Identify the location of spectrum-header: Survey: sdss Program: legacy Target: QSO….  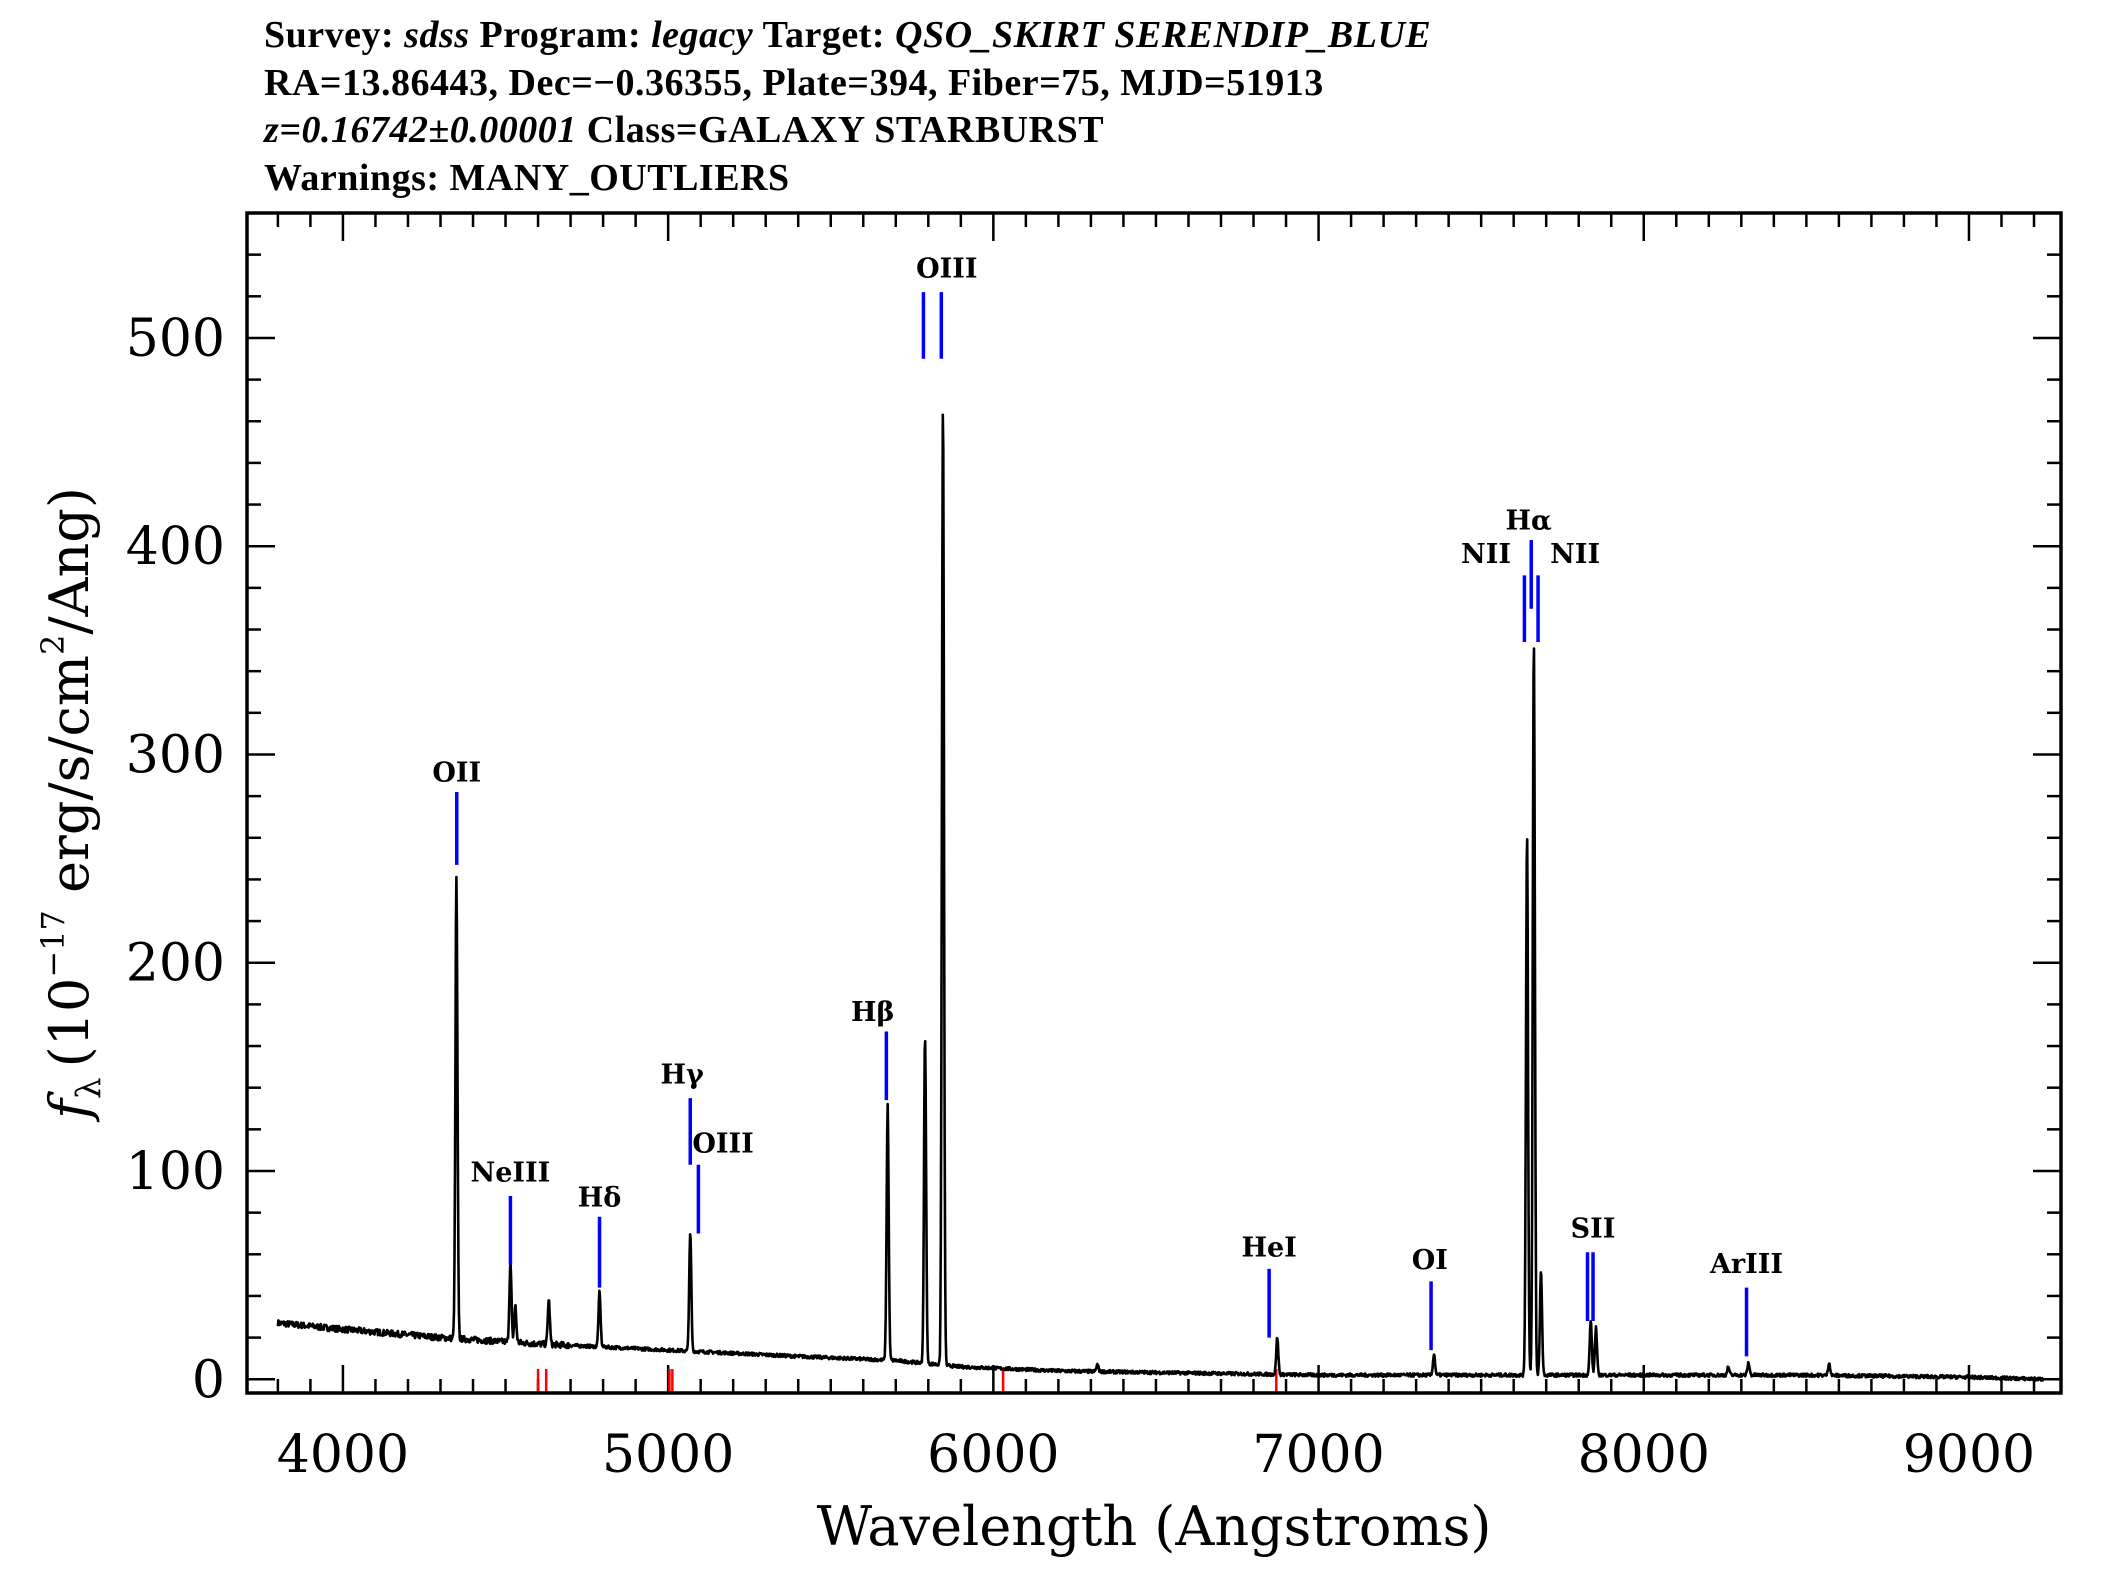
(847, 107).